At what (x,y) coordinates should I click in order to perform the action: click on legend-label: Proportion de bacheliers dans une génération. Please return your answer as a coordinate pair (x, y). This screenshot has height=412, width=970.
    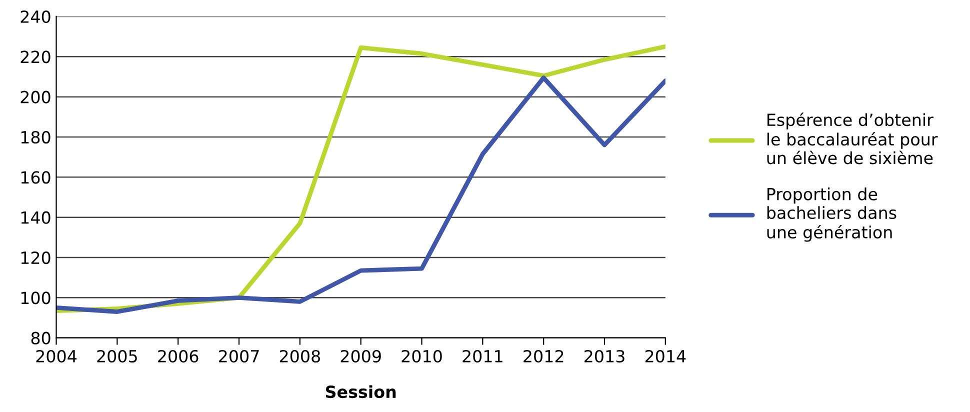
    Looking at the image, I should click on (831, 214).